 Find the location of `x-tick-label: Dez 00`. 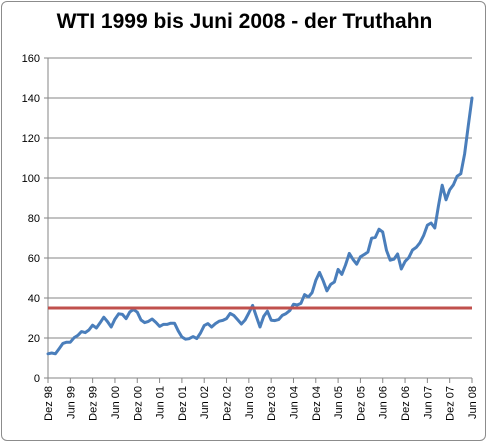

x-tick-label: Dez 00 is located at coordinates (138, 403).